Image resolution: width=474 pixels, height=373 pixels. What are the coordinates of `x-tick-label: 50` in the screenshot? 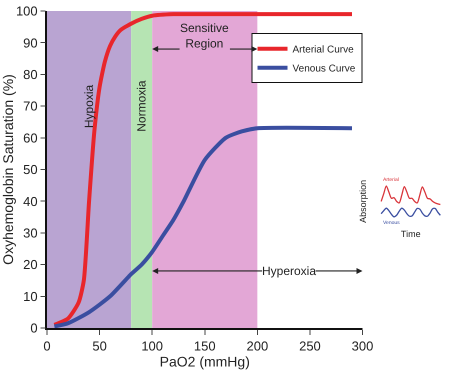 It's located at (99, 346).